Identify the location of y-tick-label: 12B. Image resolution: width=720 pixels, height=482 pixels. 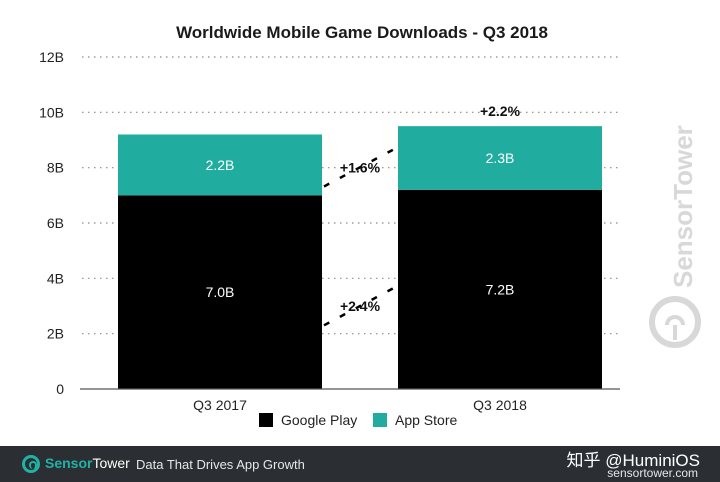
(51, 57).